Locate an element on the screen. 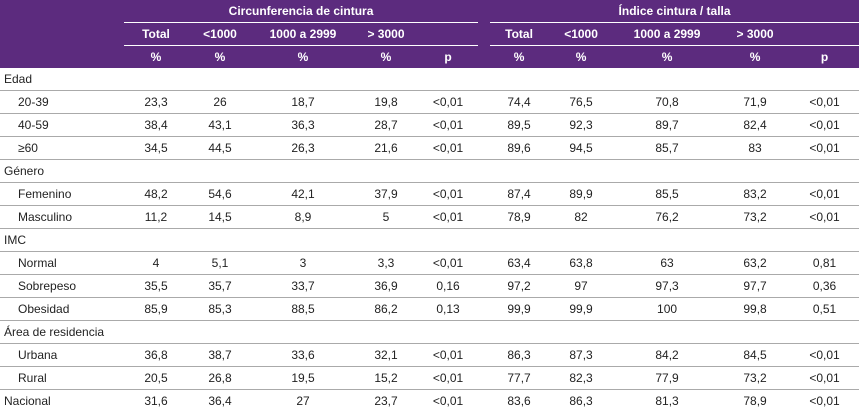  section-row: Área de residencia is located at coordinates (429, 332).